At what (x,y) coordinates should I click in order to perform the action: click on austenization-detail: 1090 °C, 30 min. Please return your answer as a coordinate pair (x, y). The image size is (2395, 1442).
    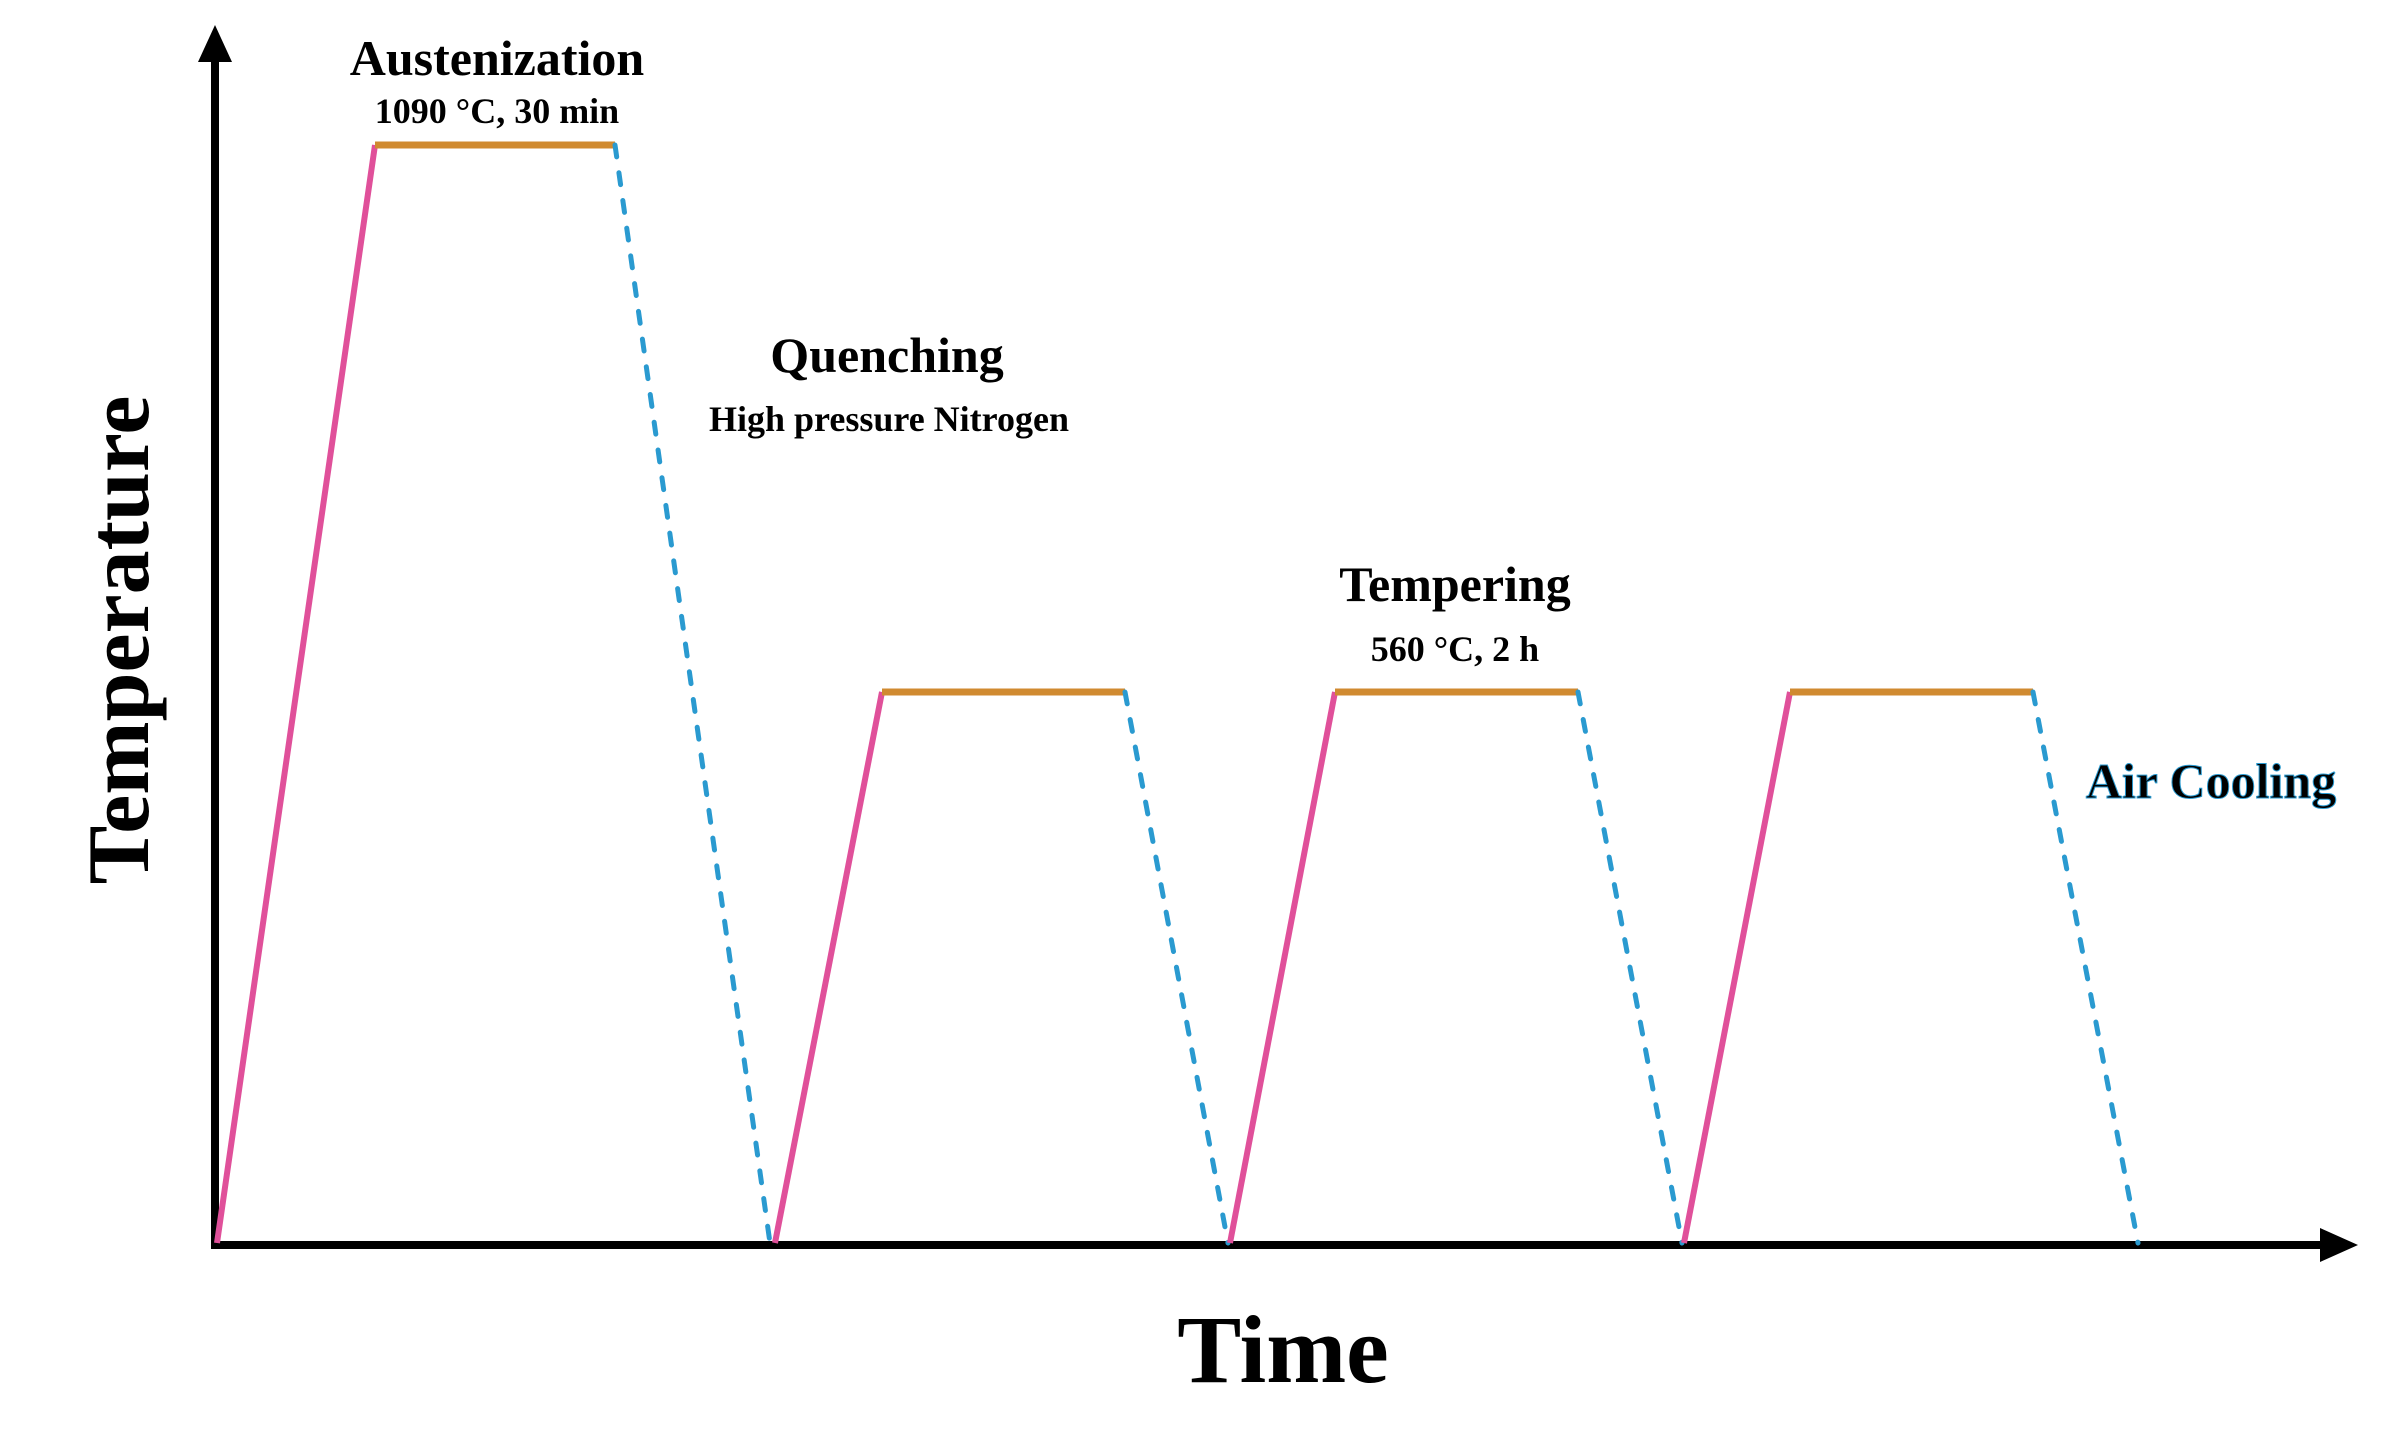
    Looking at the image, I should click on (497, 111).